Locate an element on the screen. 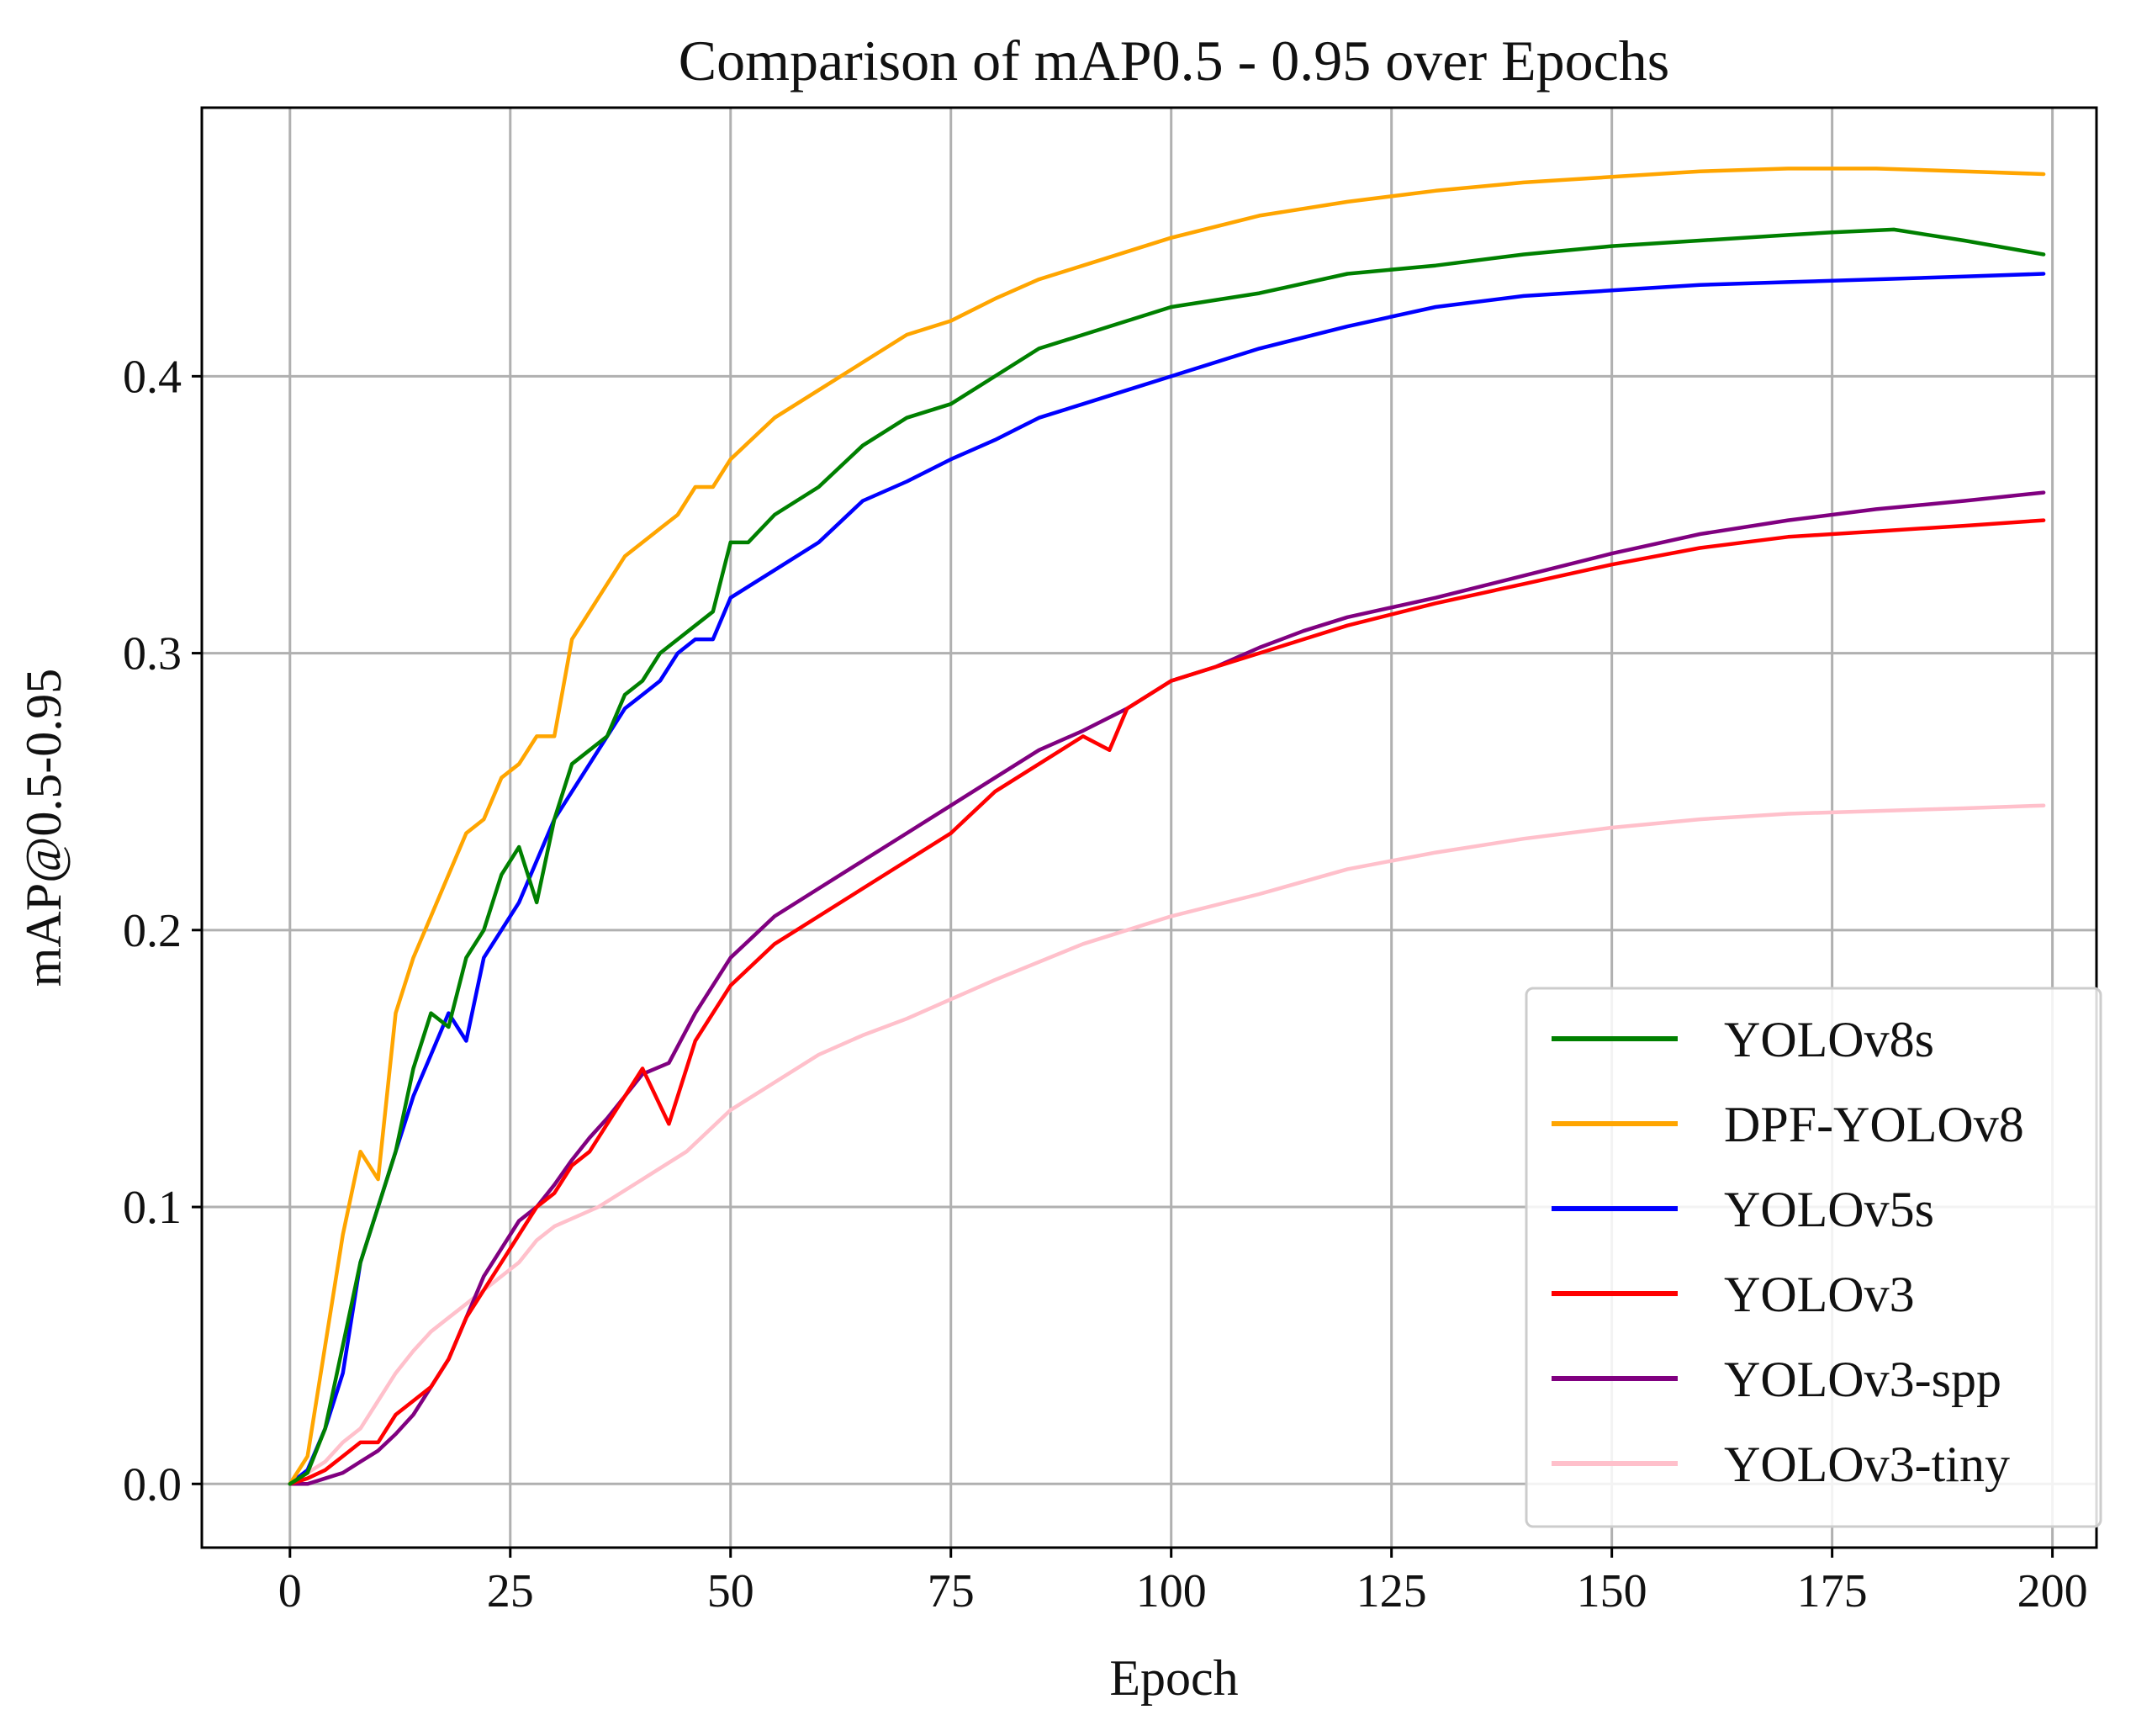  x-tick-label: 50 is located at coordinates (730, 1591).